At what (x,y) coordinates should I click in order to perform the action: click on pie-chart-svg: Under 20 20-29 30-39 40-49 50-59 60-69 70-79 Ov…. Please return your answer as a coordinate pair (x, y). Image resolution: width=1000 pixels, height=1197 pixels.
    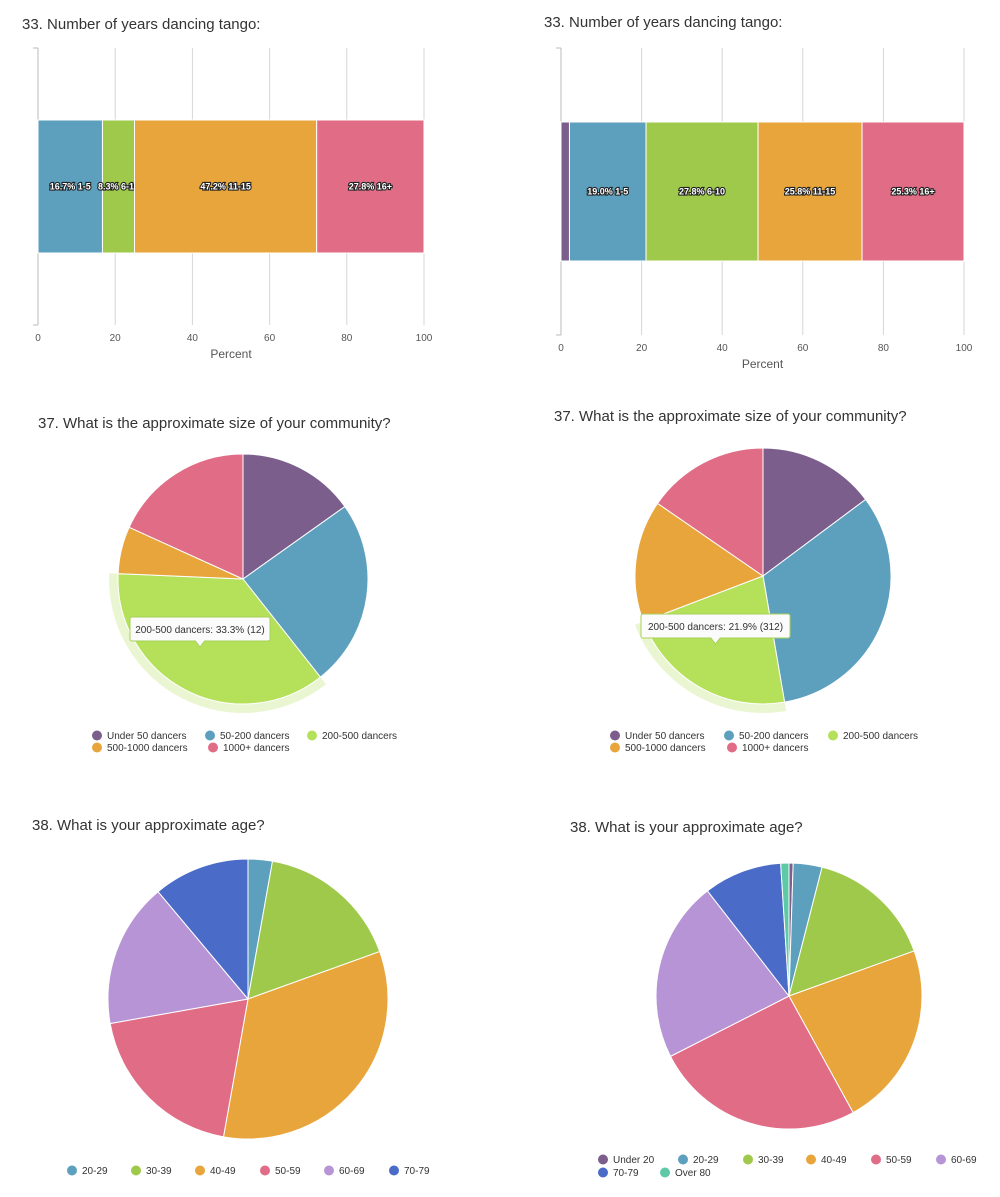
    Looking at the image, I should click on (787, 1020).